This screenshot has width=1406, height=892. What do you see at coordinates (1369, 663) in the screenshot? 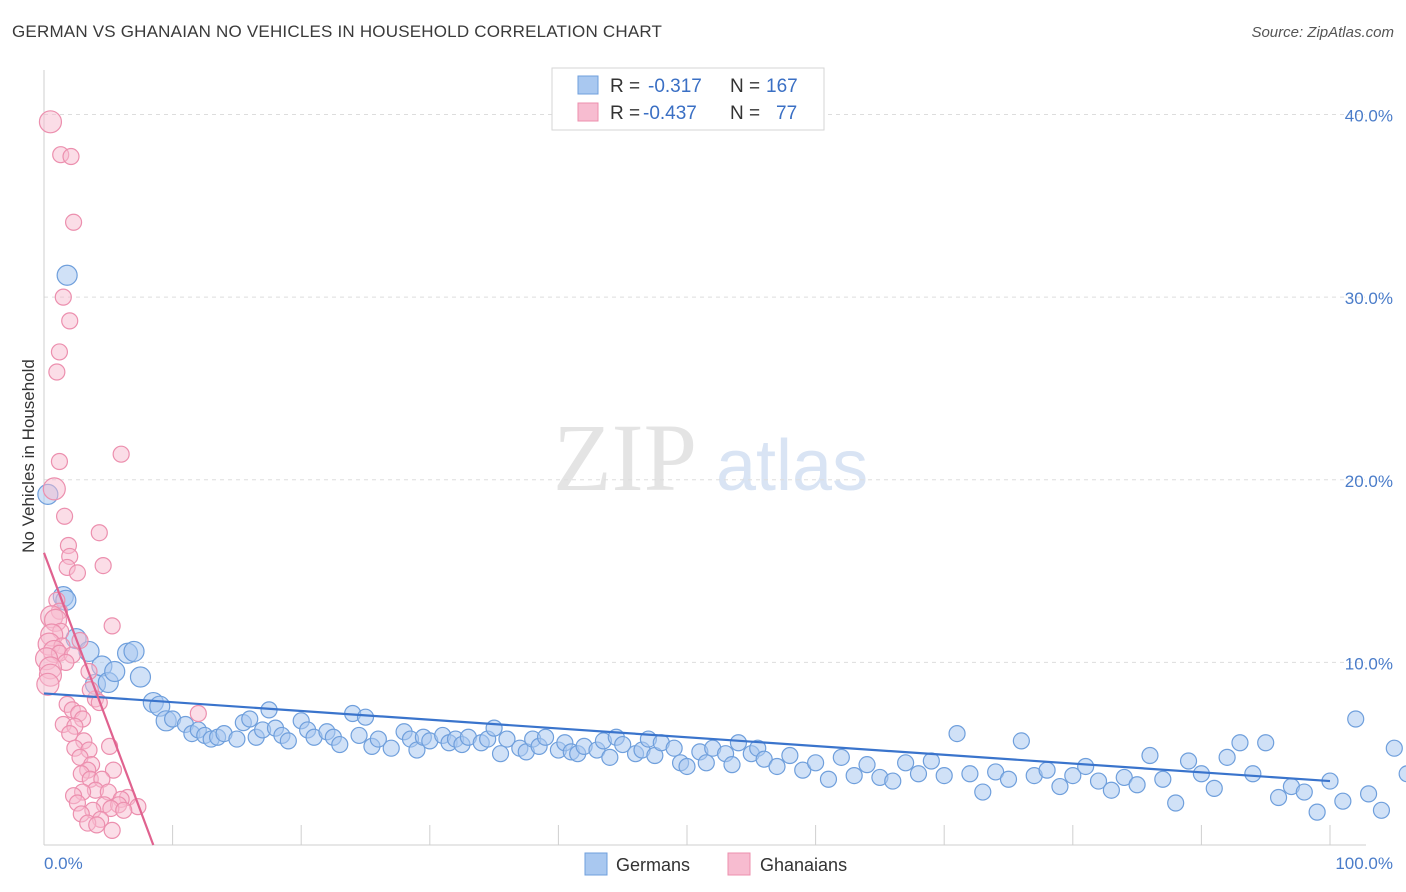
I see `y-tick-label-0: 10.0%` at bounding box center [1369, 663].